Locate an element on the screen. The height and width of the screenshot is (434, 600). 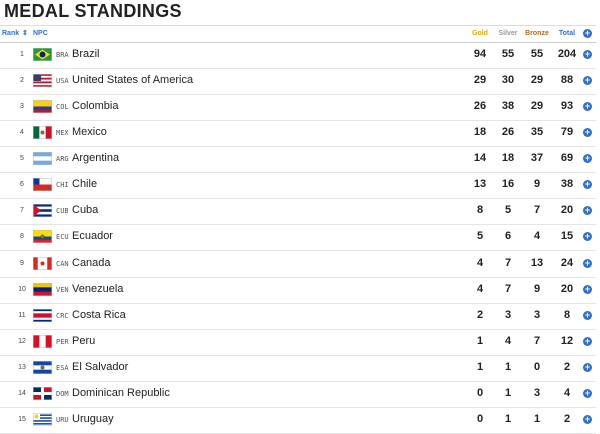
bronze-count: 29 is located at coordinates (537, 80).